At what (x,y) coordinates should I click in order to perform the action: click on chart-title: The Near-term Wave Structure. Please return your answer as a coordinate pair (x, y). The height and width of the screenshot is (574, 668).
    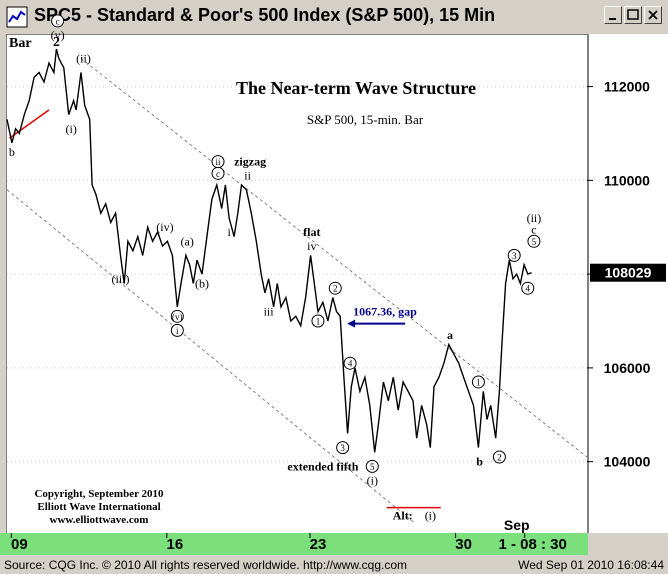
    Looking at the image, I should click on (356, 88).